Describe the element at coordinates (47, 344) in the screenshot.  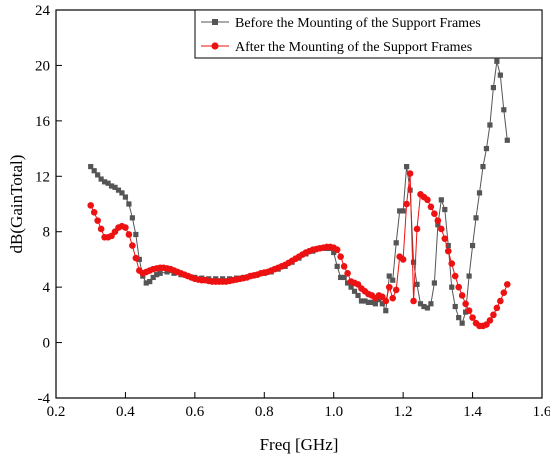
I see `y-tick-label: 0` at that location.